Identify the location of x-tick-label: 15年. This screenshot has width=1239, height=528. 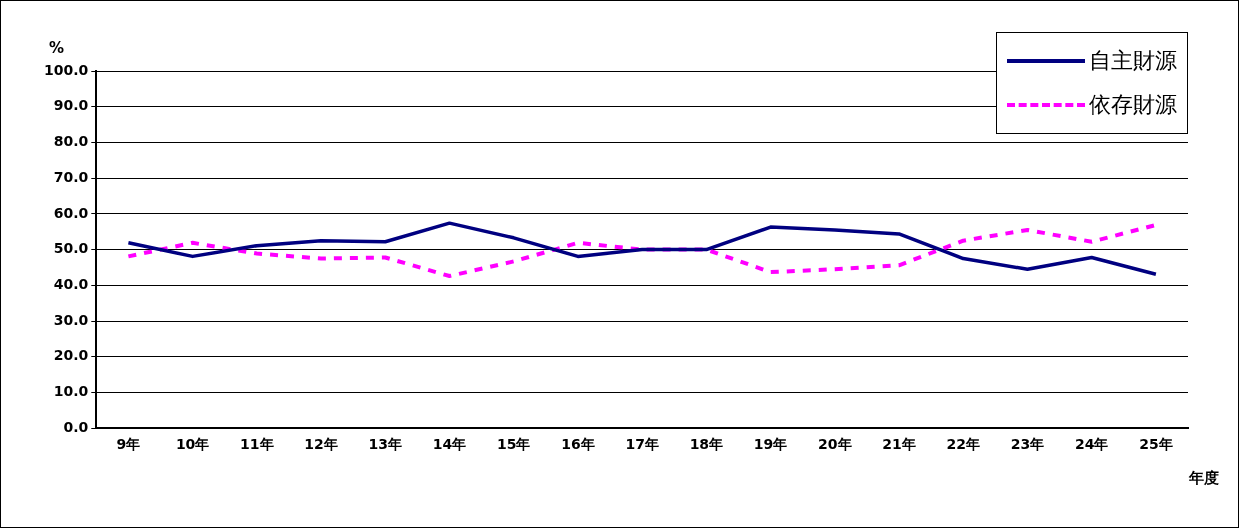
(513, 444).